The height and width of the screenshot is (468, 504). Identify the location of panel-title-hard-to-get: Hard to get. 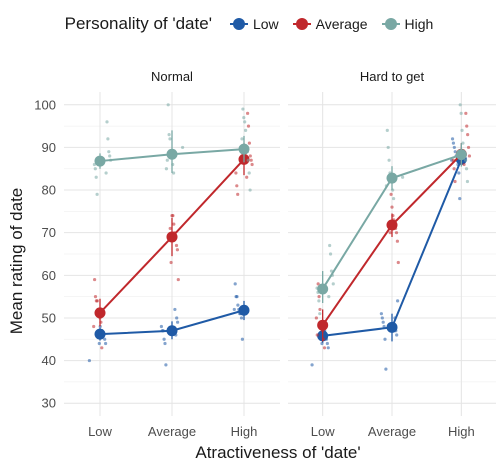
(392, 76).